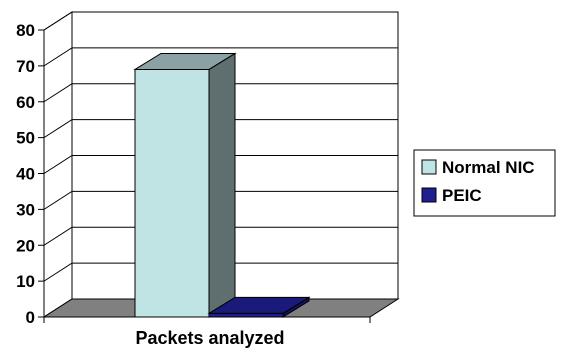 The width and height of the screenshot is (563, 354). What do you see at coordinates (25, 30) in the screenshot?
I see `y-tick-label: 80` at bounding box center [25, 30].